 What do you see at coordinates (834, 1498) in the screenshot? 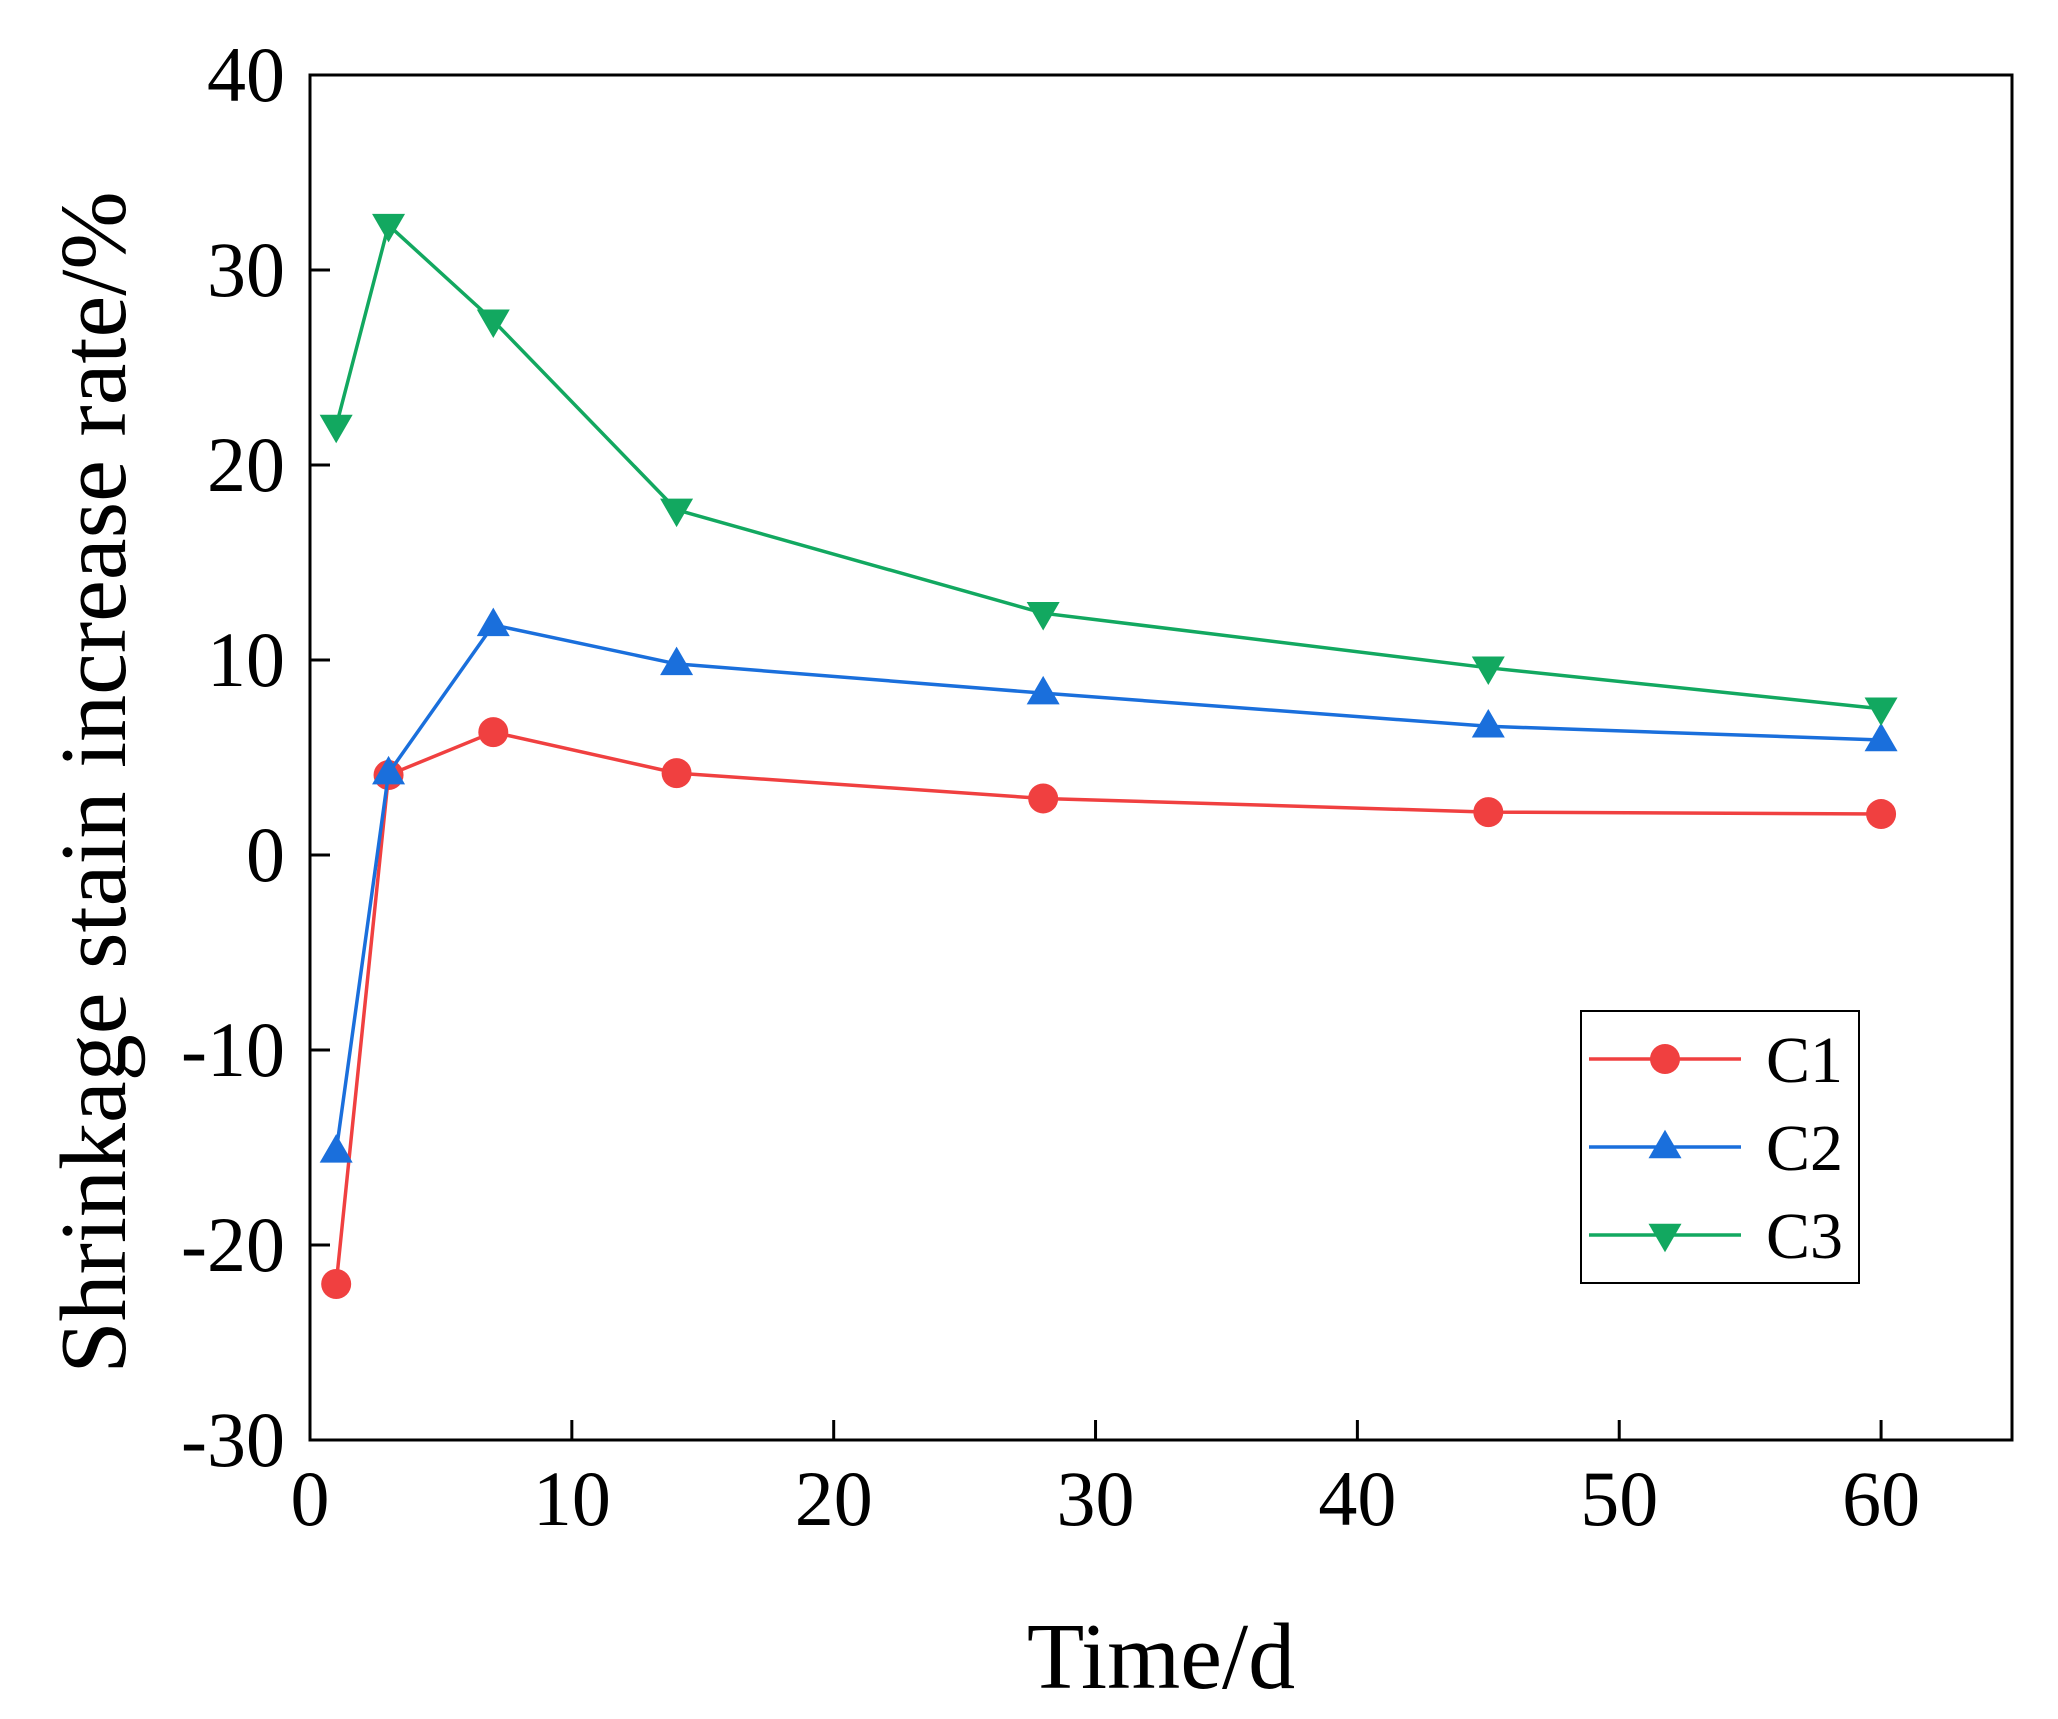
I see `x-tick-label: 20` at bounding box center [834, 1498].